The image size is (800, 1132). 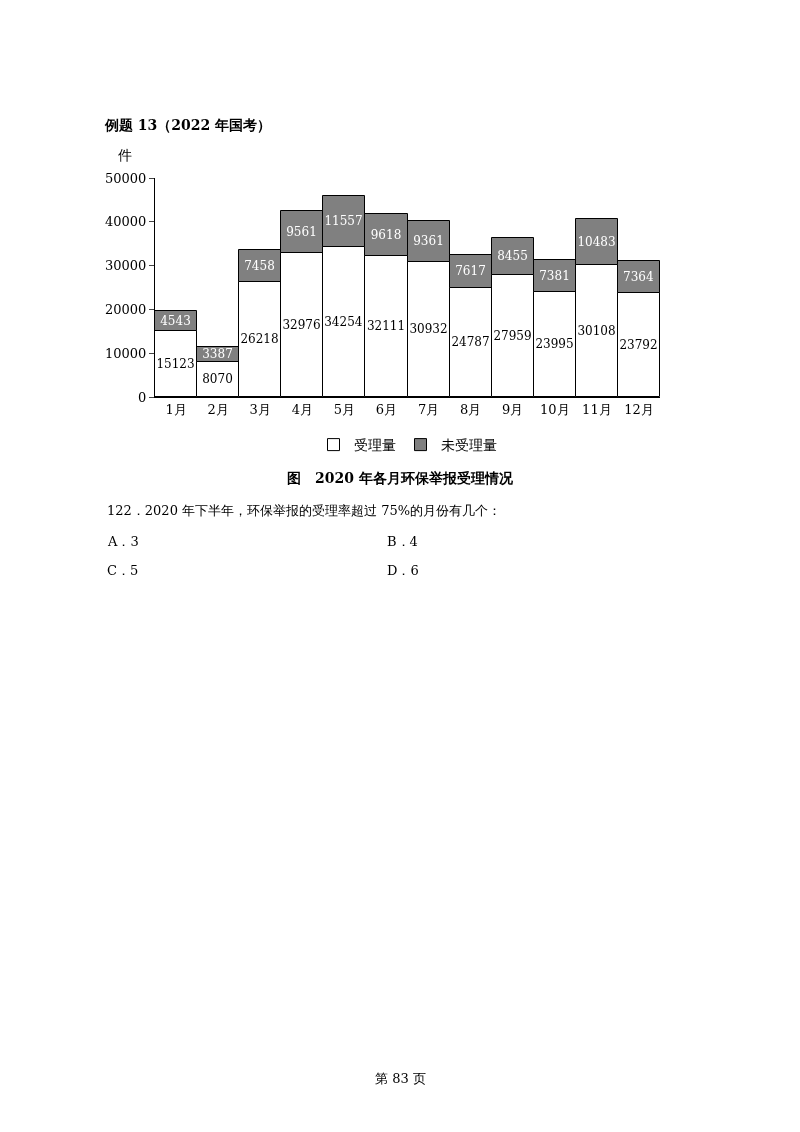 I want to click on y-axis-title: 件, so click(x=125, y=155).